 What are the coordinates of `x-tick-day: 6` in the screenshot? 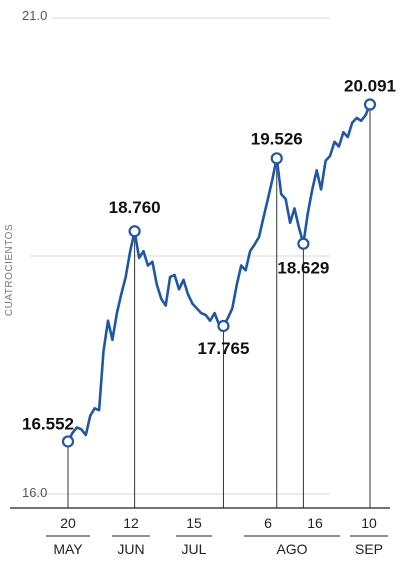 It's located at (268, 523).